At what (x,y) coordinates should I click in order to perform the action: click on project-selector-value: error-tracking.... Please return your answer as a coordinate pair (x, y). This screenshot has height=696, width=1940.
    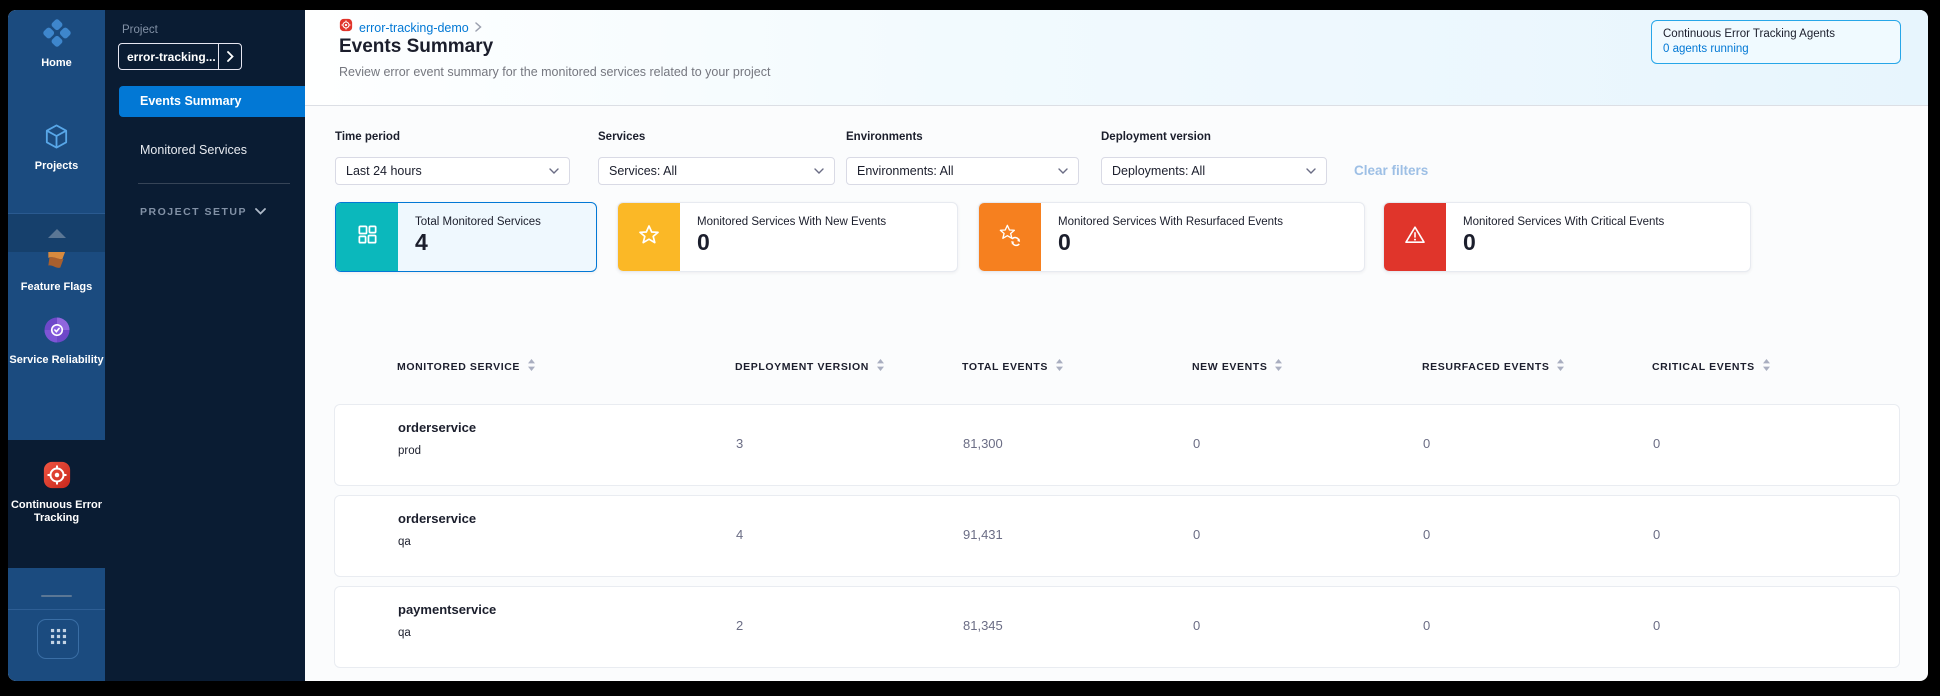
    Looking at the image, I should click on (171, 56).